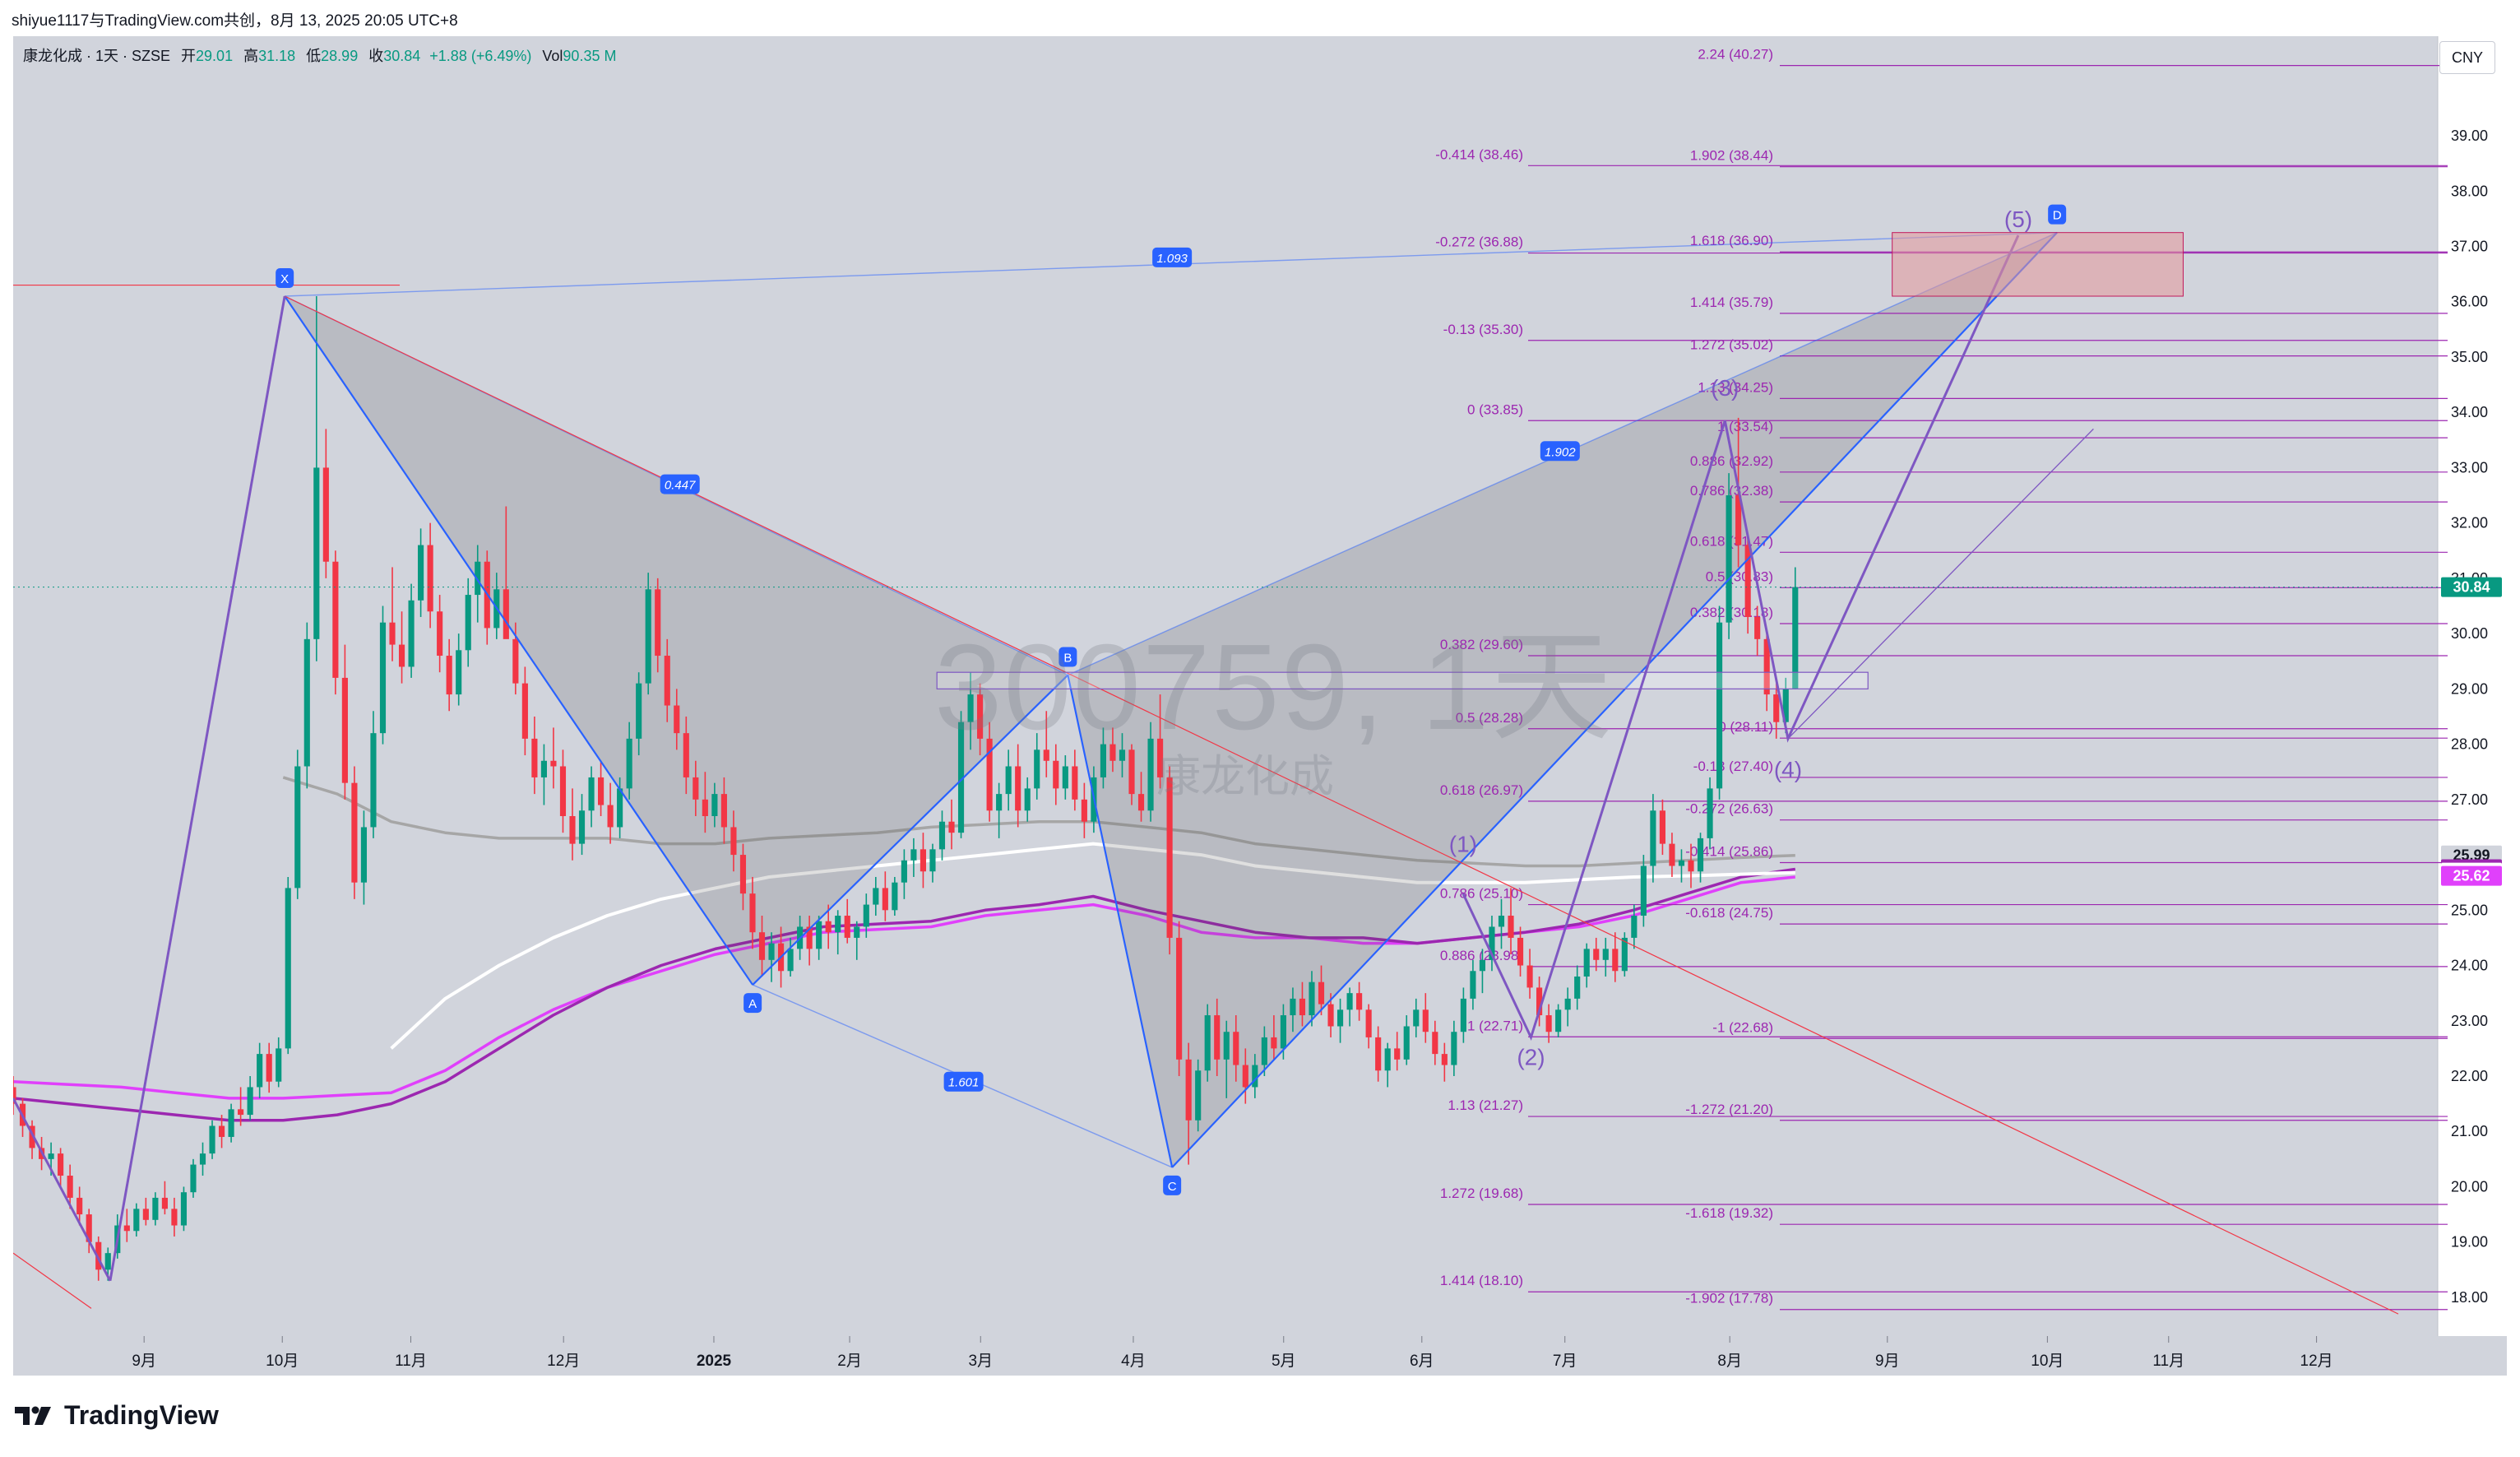  Describe the element at coordinates (1274, 687) in the screenshot. I see `symbol-watermark: 300759, 1天` at that location.